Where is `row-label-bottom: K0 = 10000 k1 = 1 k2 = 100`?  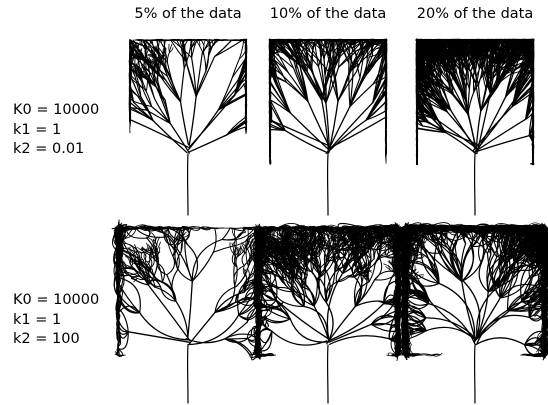 row-label-bottom: K0 = 10000 k1 = 1 k2 = 100 is located at coordinates (56, 320).